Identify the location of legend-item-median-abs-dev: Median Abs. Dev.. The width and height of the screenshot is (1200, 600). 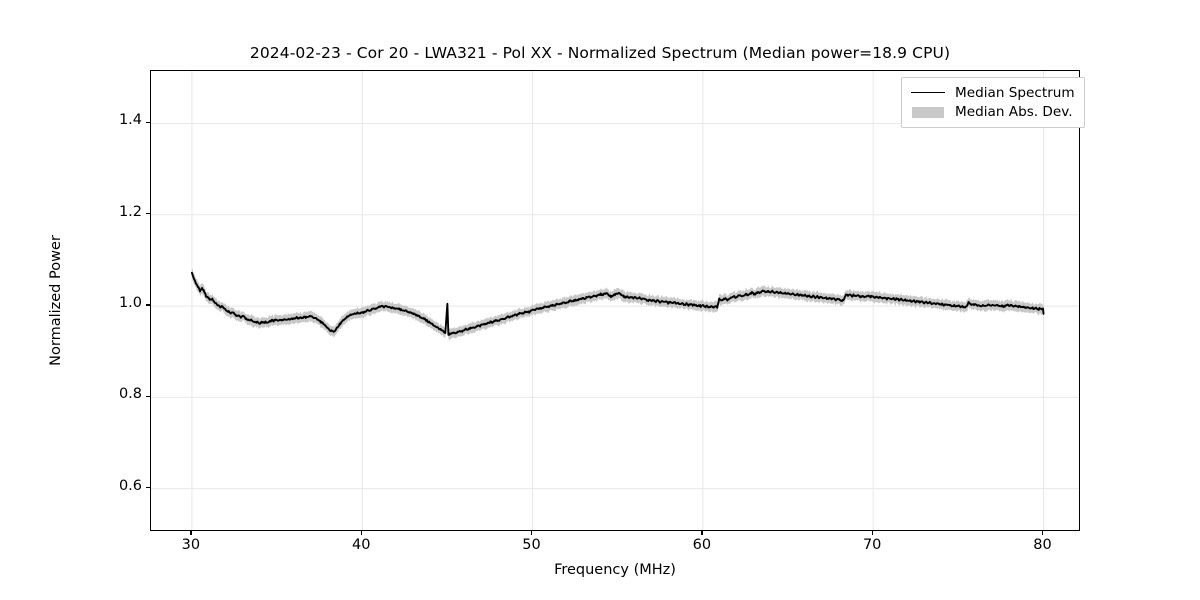
(993, 111).